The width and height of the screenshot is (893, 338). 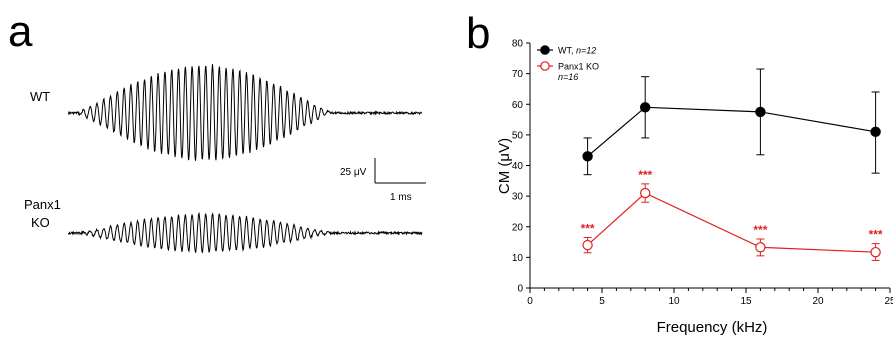 What do you see at coordinates (504, 166) in the screenshot?
I see `y-axis-title: CM (μV)` at bounding box center [504, 166].